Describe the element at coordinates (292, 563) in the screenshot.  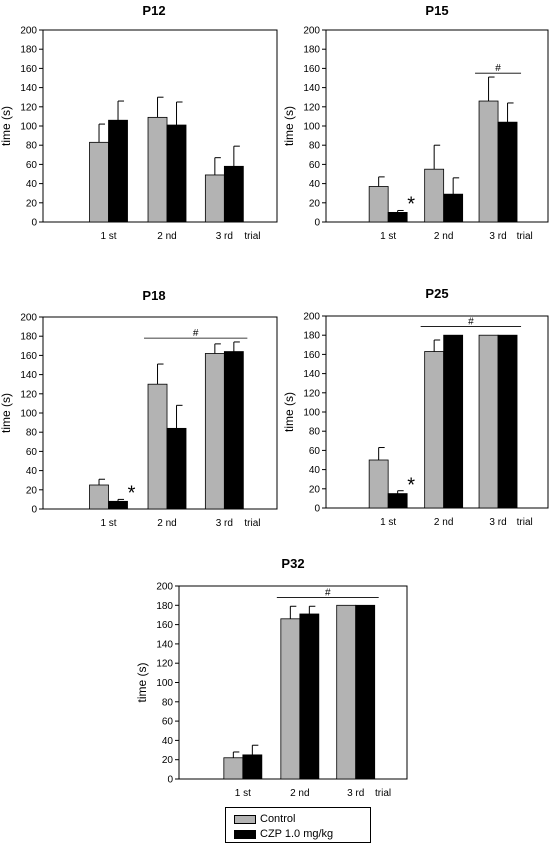
I see `chart-title: P32` at that location.